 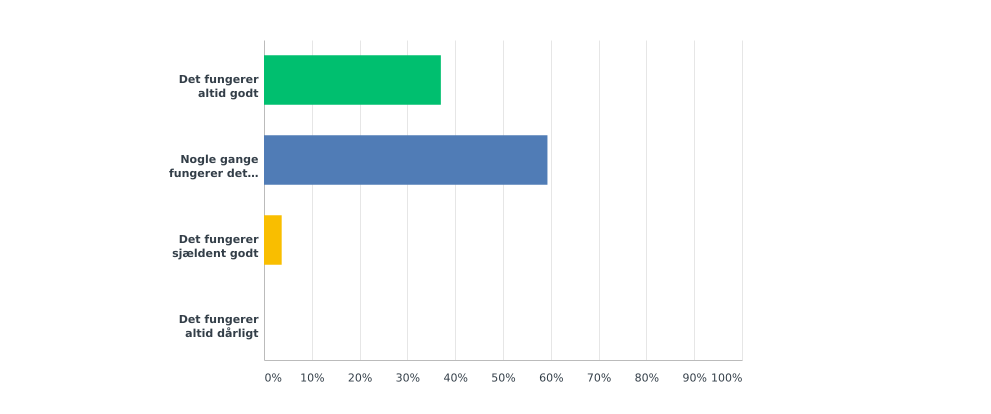 What do you see at coordinates (647, 378) in the screenshot?
I see `x-tick-label: 80%` at bounding box center [647, 378].